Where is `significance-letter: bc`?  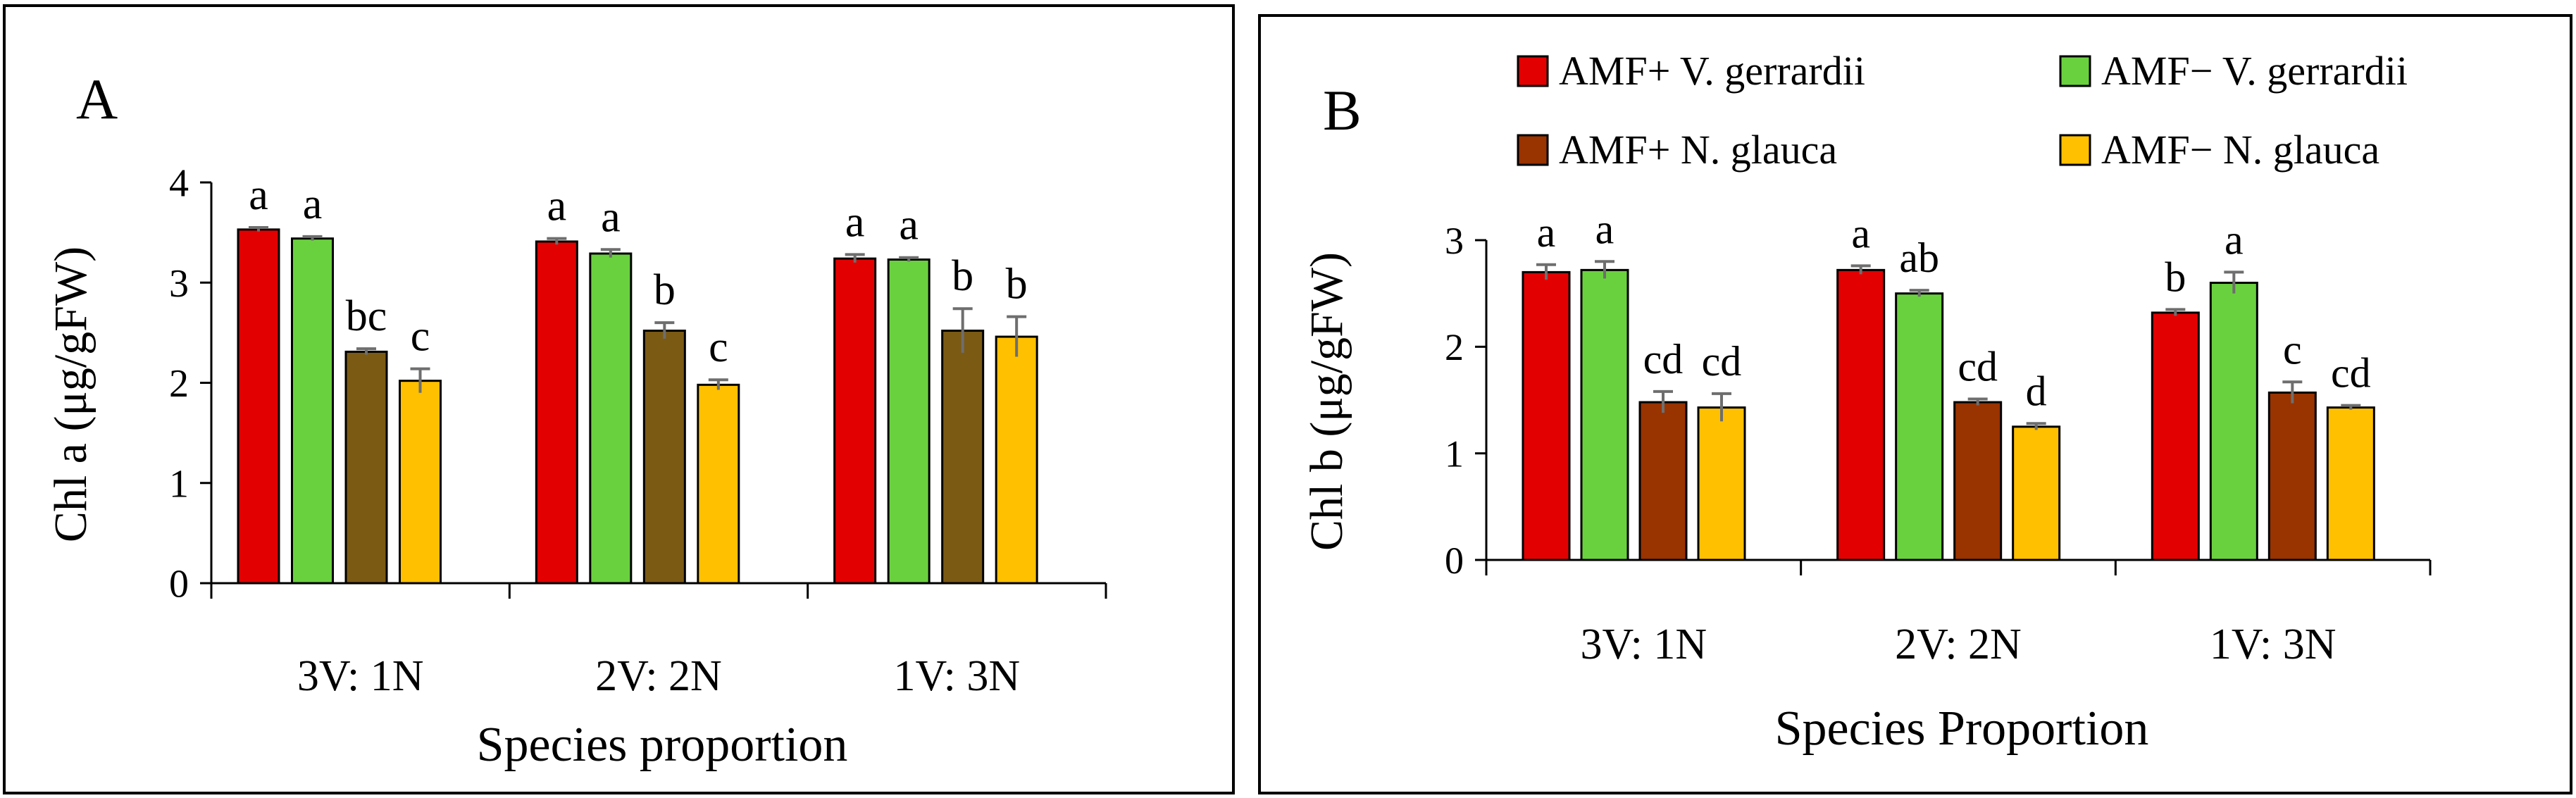
significance-letter: bc is located at coordinates (366, 316).